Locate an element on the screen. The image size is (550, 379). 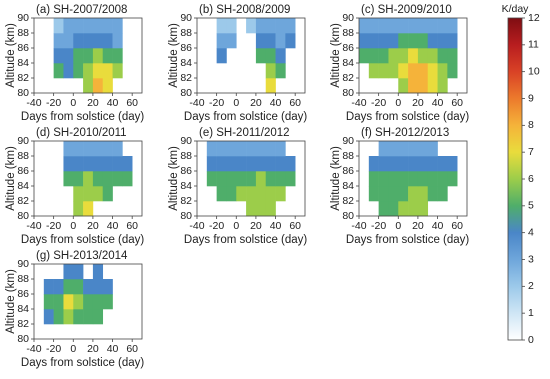
y-tick-label: 82 is located at coordinates (348, 201).